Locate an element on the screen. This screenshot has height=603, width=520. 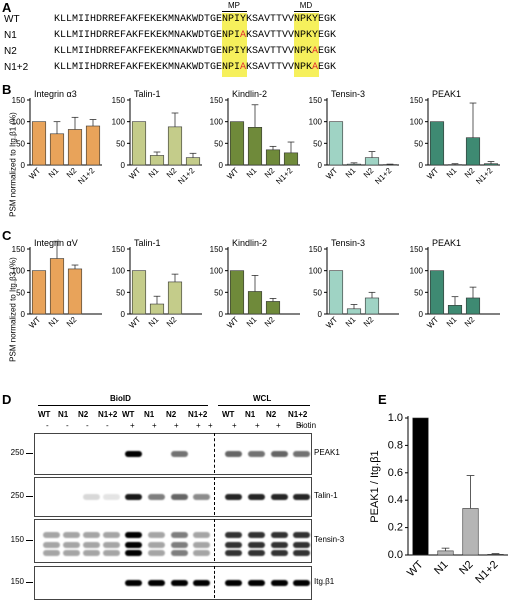
molecular-weight-marker: 150 is located at coordinates (17, 581).